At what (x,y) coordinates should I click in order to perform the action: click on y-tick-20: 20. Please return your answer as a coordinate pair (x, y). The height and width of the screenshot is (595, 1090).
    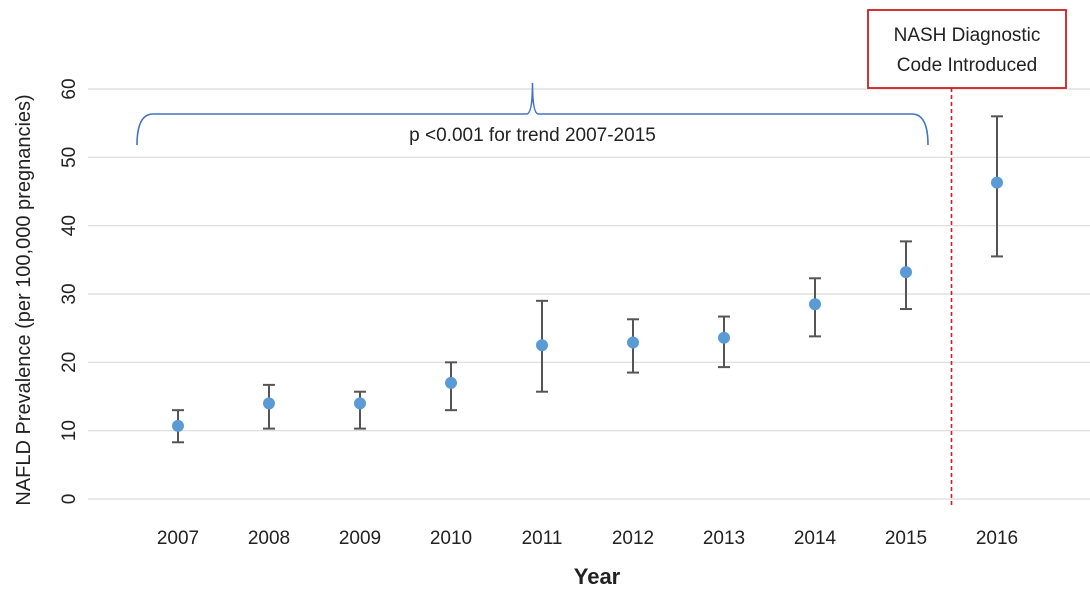
    Looking at the image, I should click on (69, 362).